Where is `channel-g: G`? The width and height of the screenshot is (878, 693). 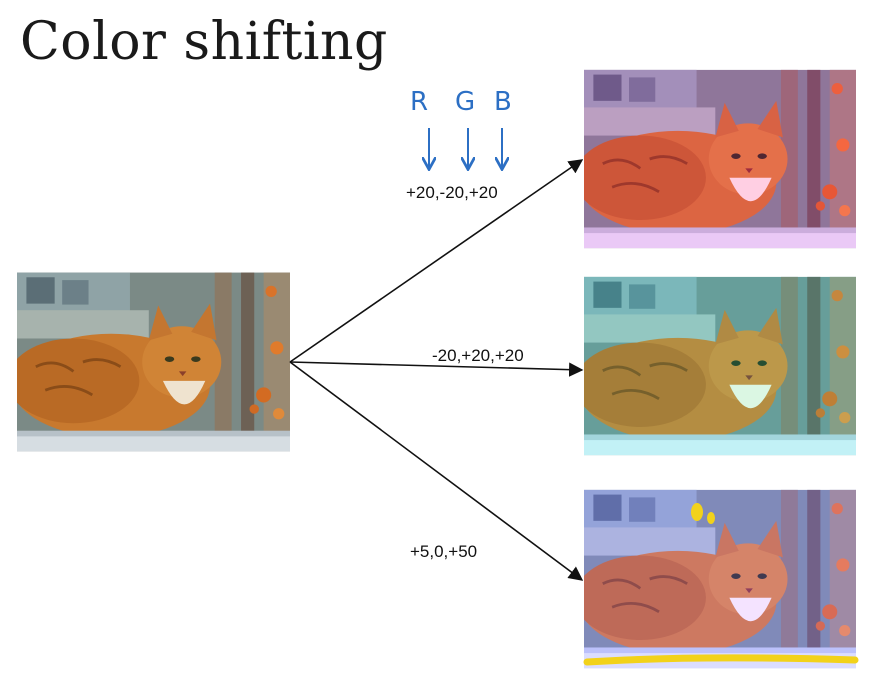 channel-g: G is located at coordinates (465, 102).